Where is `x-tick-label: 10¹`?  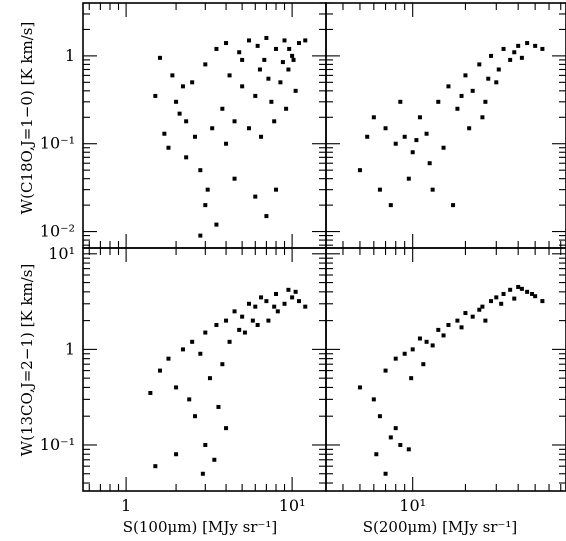 x-tick-label: 10¹ is located at coordinates (292, 505).